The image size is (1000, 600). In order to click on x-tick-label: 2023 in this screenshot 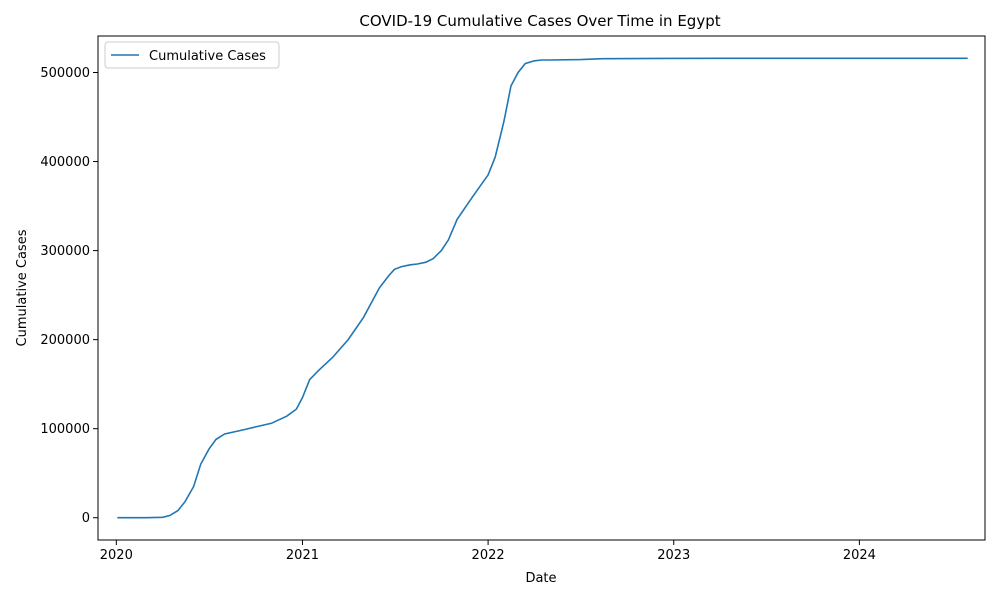, I will do `click(673, 555)`.